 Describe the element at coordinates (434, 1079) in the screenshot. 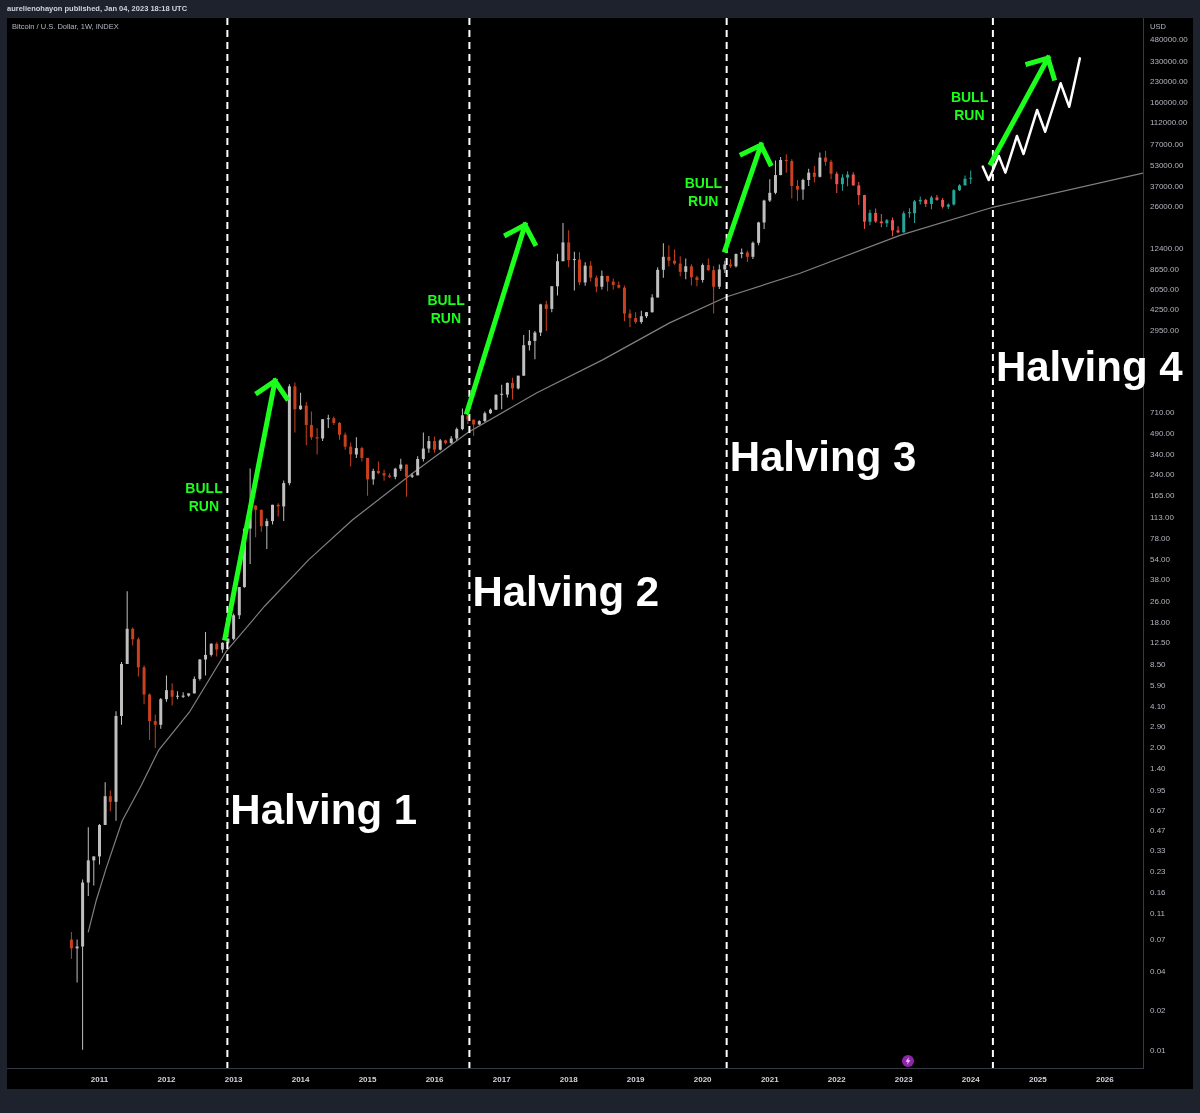

I see `x-tick-label: 2016` at that location.